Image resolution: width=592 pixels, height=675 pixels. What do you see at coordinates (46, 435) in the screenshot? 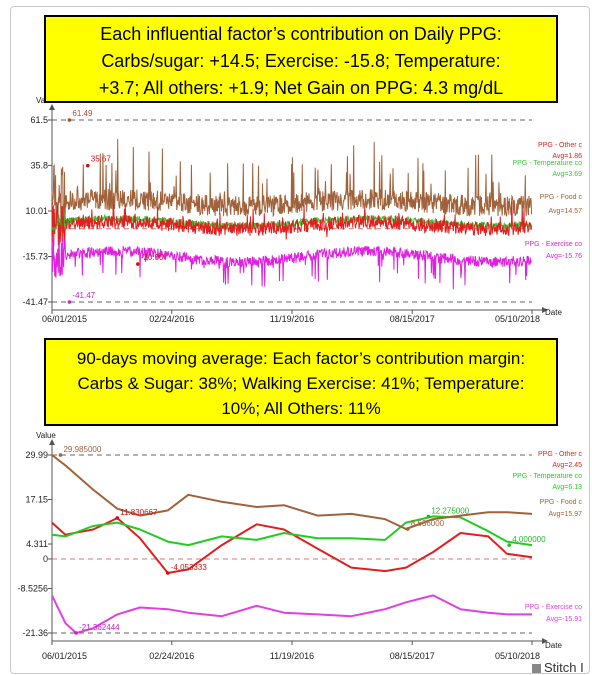
I see `y-axis-title: Value` at bounding box center [46, 435].